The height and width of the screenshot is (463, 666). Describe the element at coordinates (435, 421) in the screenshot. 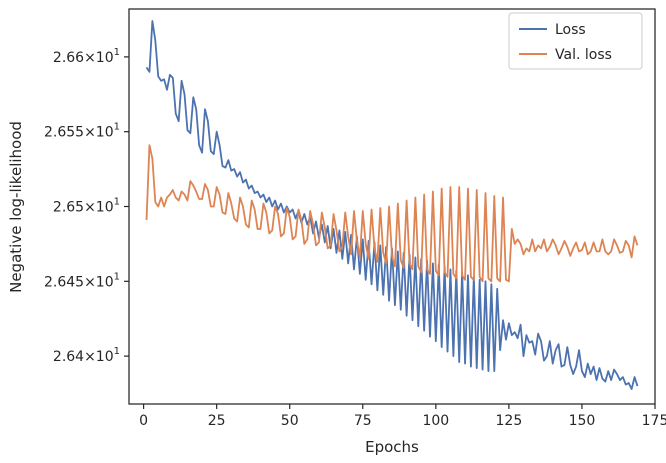

I see `x-tick-label: 100` at that location.